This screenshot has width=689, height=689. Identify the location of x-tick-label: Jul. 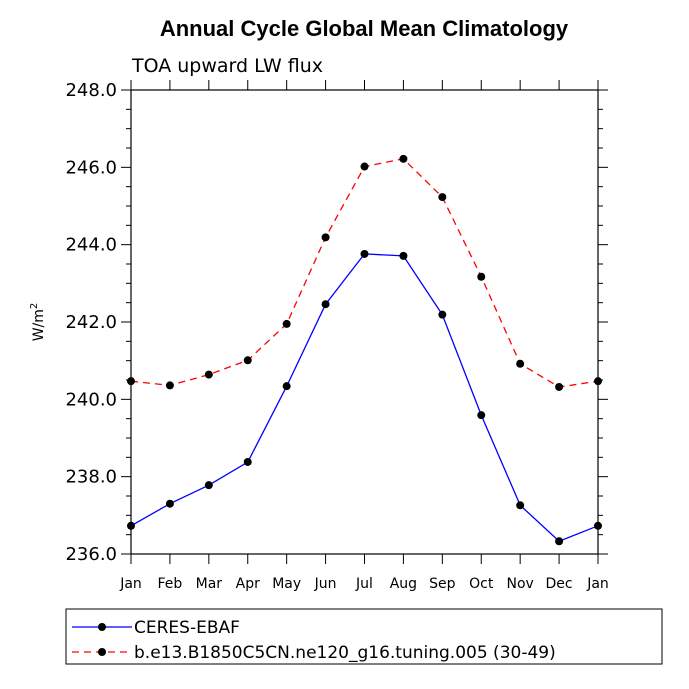
(364, 584).